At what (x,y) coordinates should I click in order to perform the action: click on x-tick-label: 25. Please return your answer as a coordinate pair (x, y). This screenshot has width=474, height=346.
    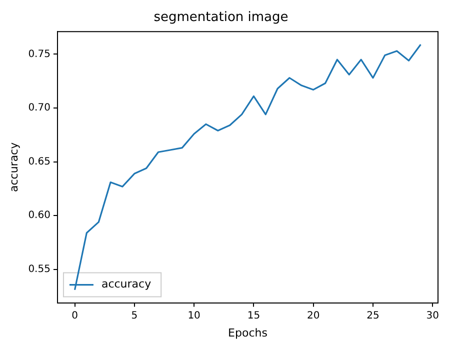
    Looking at the image, I should click on (373, 316).